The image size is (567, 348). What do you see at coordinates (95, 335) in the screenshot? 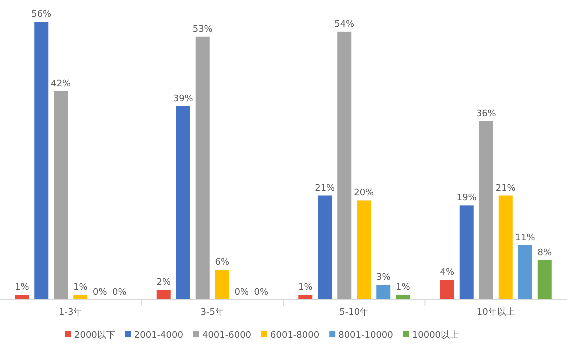
I see `legend-label: 2000以下` at bounding box center [95, 335].